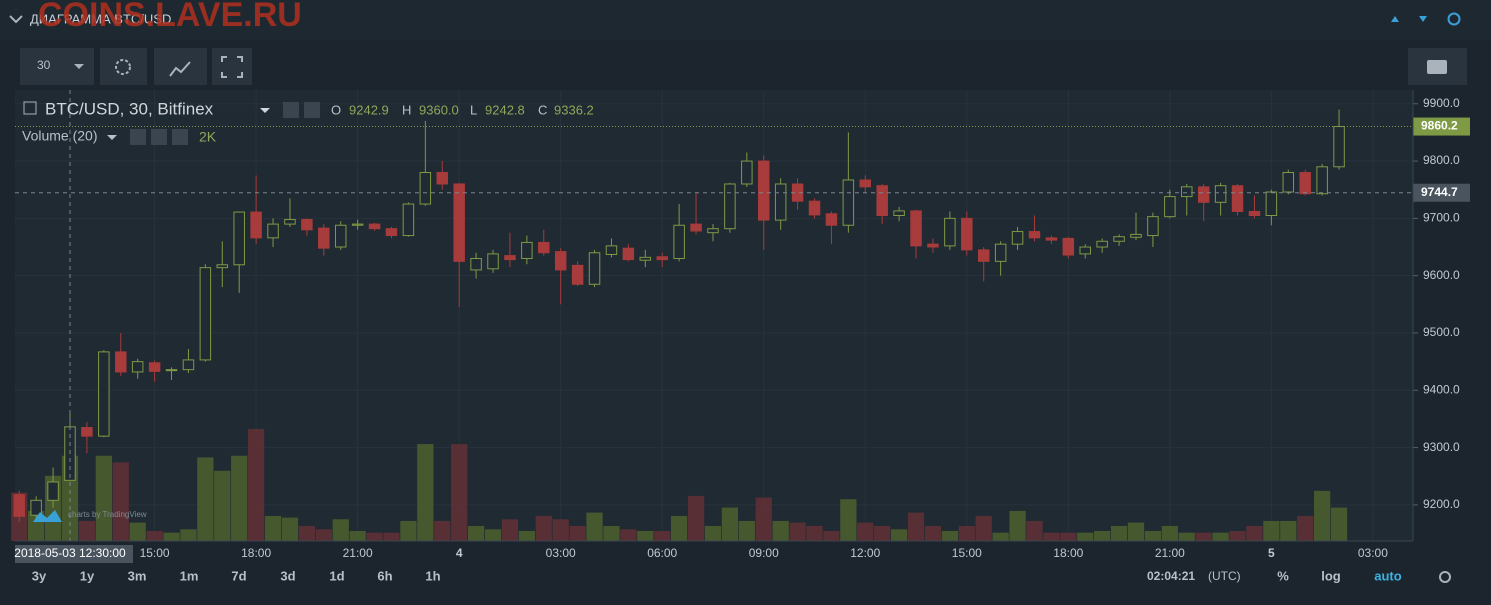 The image size is (1491, 605). What do you see at coordinates (1283, 575) in the screenshot?
I see `percent-toggle: %` at bounding box center [1283, 575].